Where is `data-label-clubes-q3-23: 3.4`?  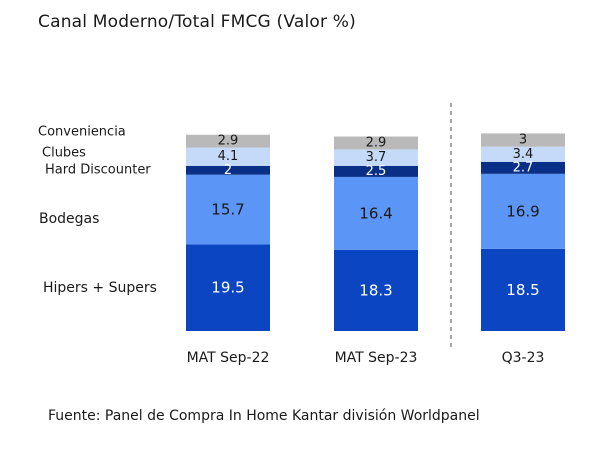
data-label-clubes-q3-23: 3.4 is located at coordinates (523, 154).